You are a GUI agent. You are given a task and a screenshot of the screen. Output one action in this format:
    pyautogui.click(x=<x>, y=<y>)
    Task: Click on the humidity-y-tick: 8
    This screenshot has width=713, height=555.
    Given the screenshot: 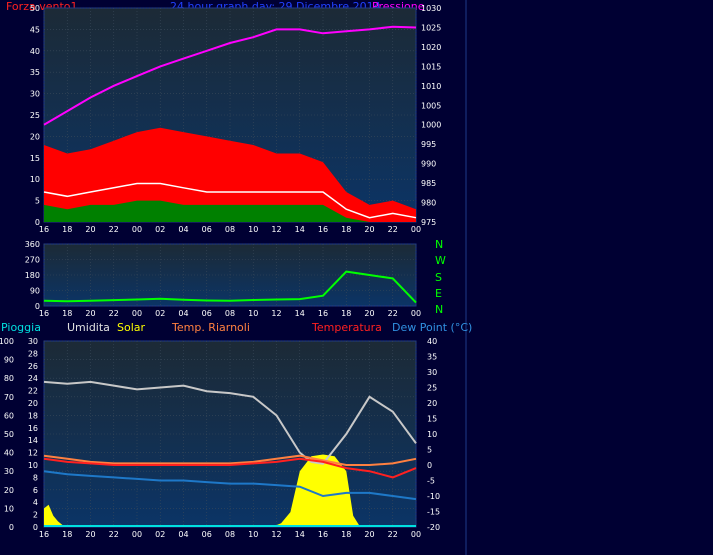 What is the action you would take?
    pyautogui.click(x=35, y=477)
    